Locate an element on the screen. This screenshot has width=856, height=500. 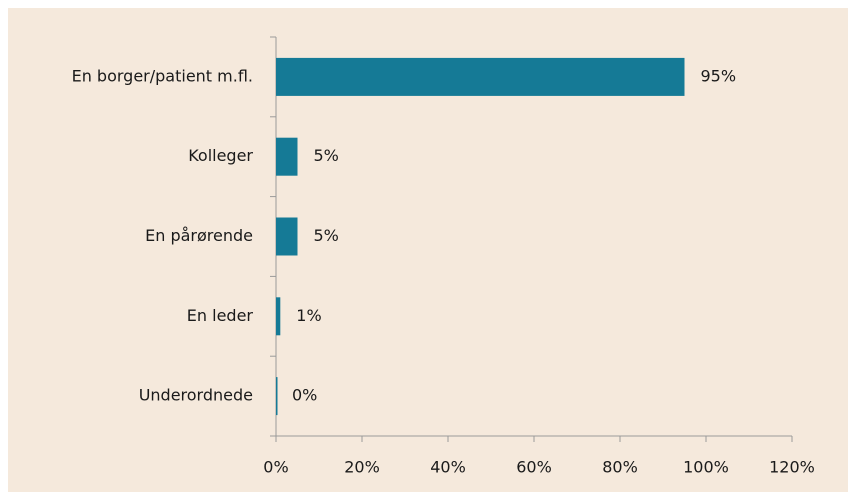
y-tick-label: En borger/patient m.fl. is located at coordinates (162, 75).